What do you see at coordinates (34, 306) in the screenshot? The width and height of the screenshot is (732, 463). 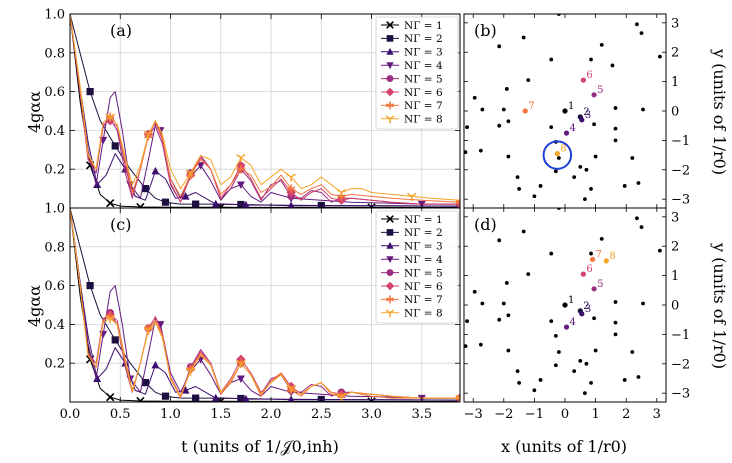 I see `g-axis-label-bottom: 4gαα` at bounding box center [34, 306].